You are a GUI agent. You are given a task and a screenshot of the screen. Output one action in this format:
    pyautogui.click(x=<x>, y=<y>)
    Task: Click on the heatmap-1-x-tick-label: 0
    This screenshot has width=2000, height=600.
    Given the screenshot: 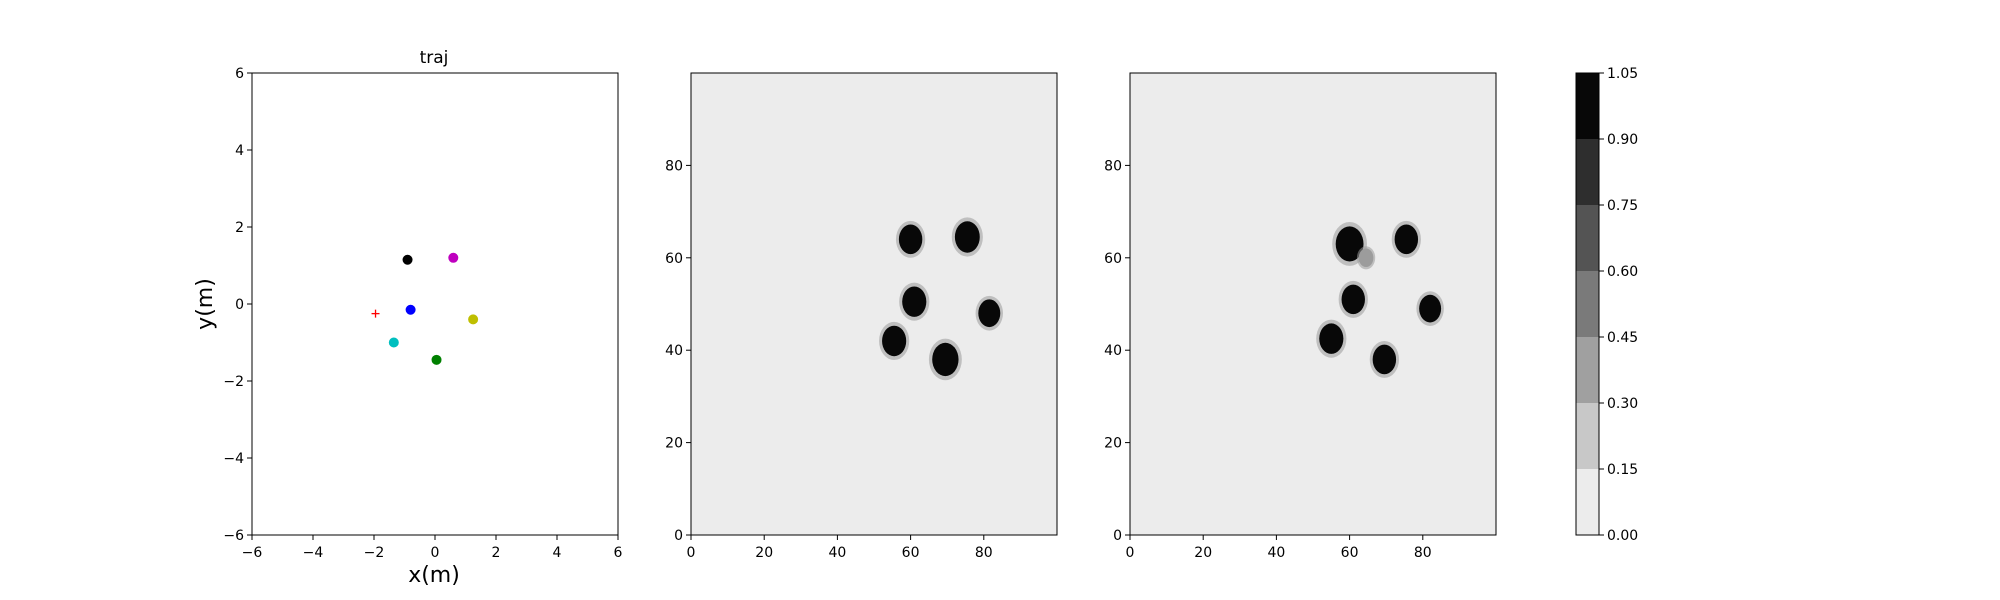 What is the action you would take?
    pyautogui.click(x=691, y=553)
    